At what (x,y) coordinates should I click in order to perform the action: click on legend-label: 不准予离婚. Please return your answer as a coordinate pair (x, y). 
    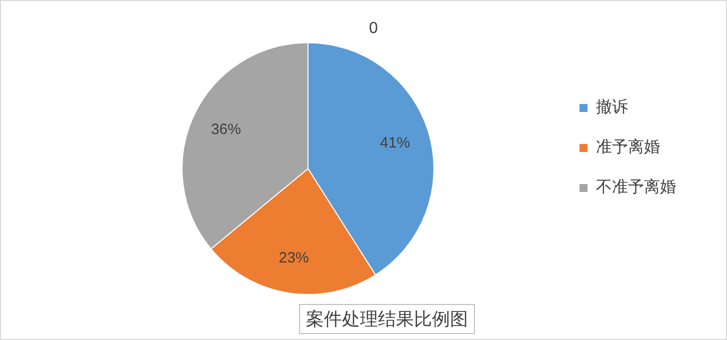
    Looking at the image, I should click on (636, 186).